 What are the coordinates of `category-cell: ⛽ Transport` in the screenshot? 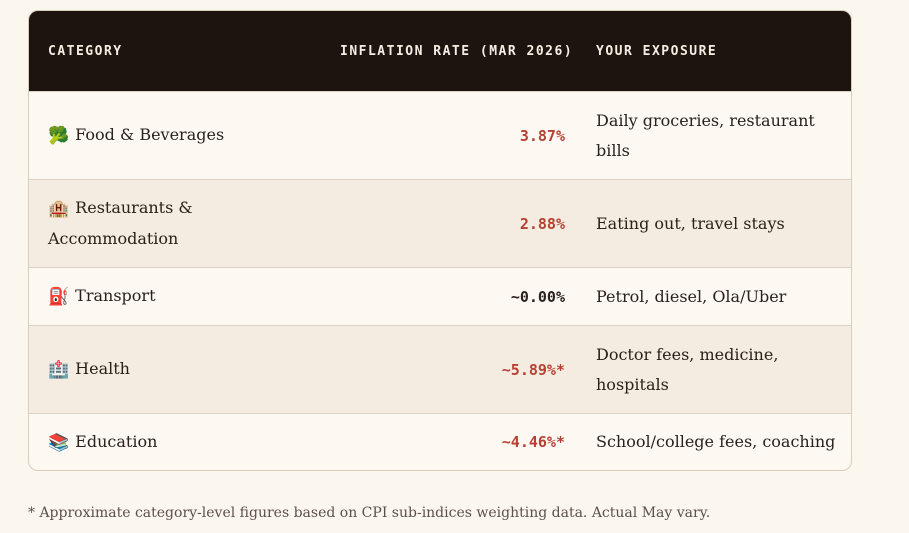 It's located at (174, 296).